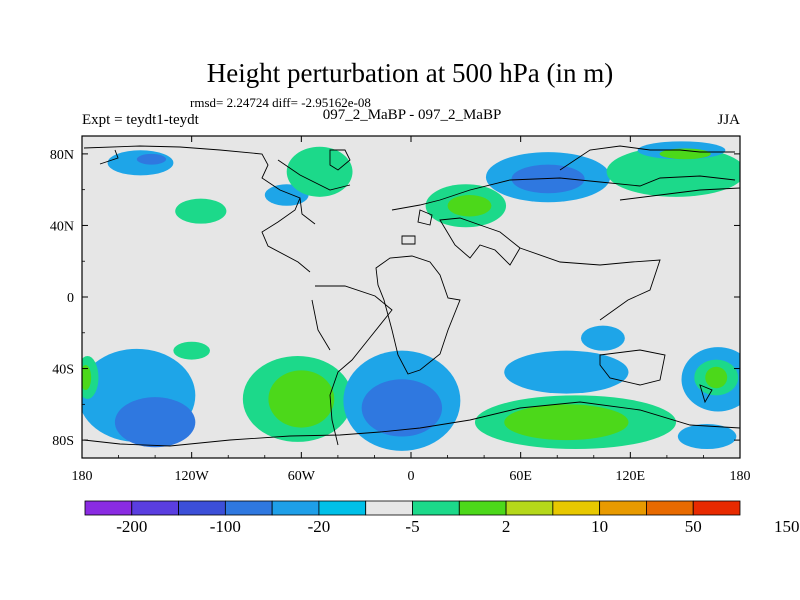 This screenshot has height=600, width=800. What do you see at coordinates (70, 298) in the screenshot?
I see `y-tick-label-2: 0` at bounding box center [70, 298].